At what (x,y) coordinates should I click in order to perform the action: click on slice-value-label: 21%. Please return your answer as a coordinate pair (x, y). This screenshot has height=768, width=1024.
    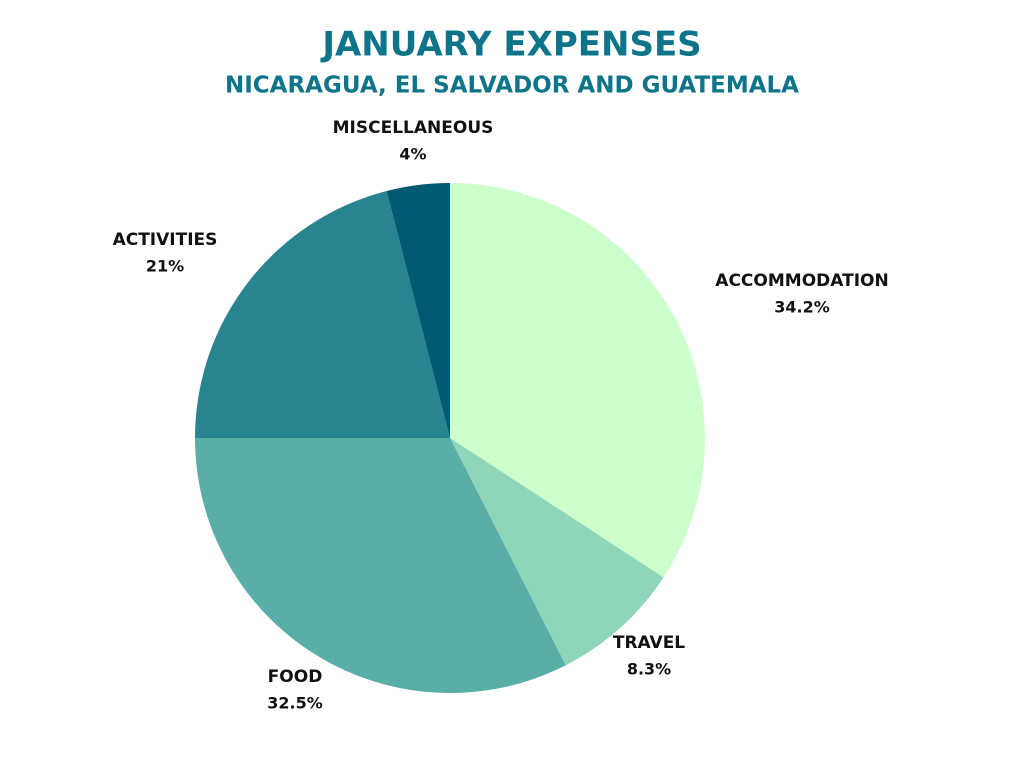
    Looking at the image, I should click on (165, 266).